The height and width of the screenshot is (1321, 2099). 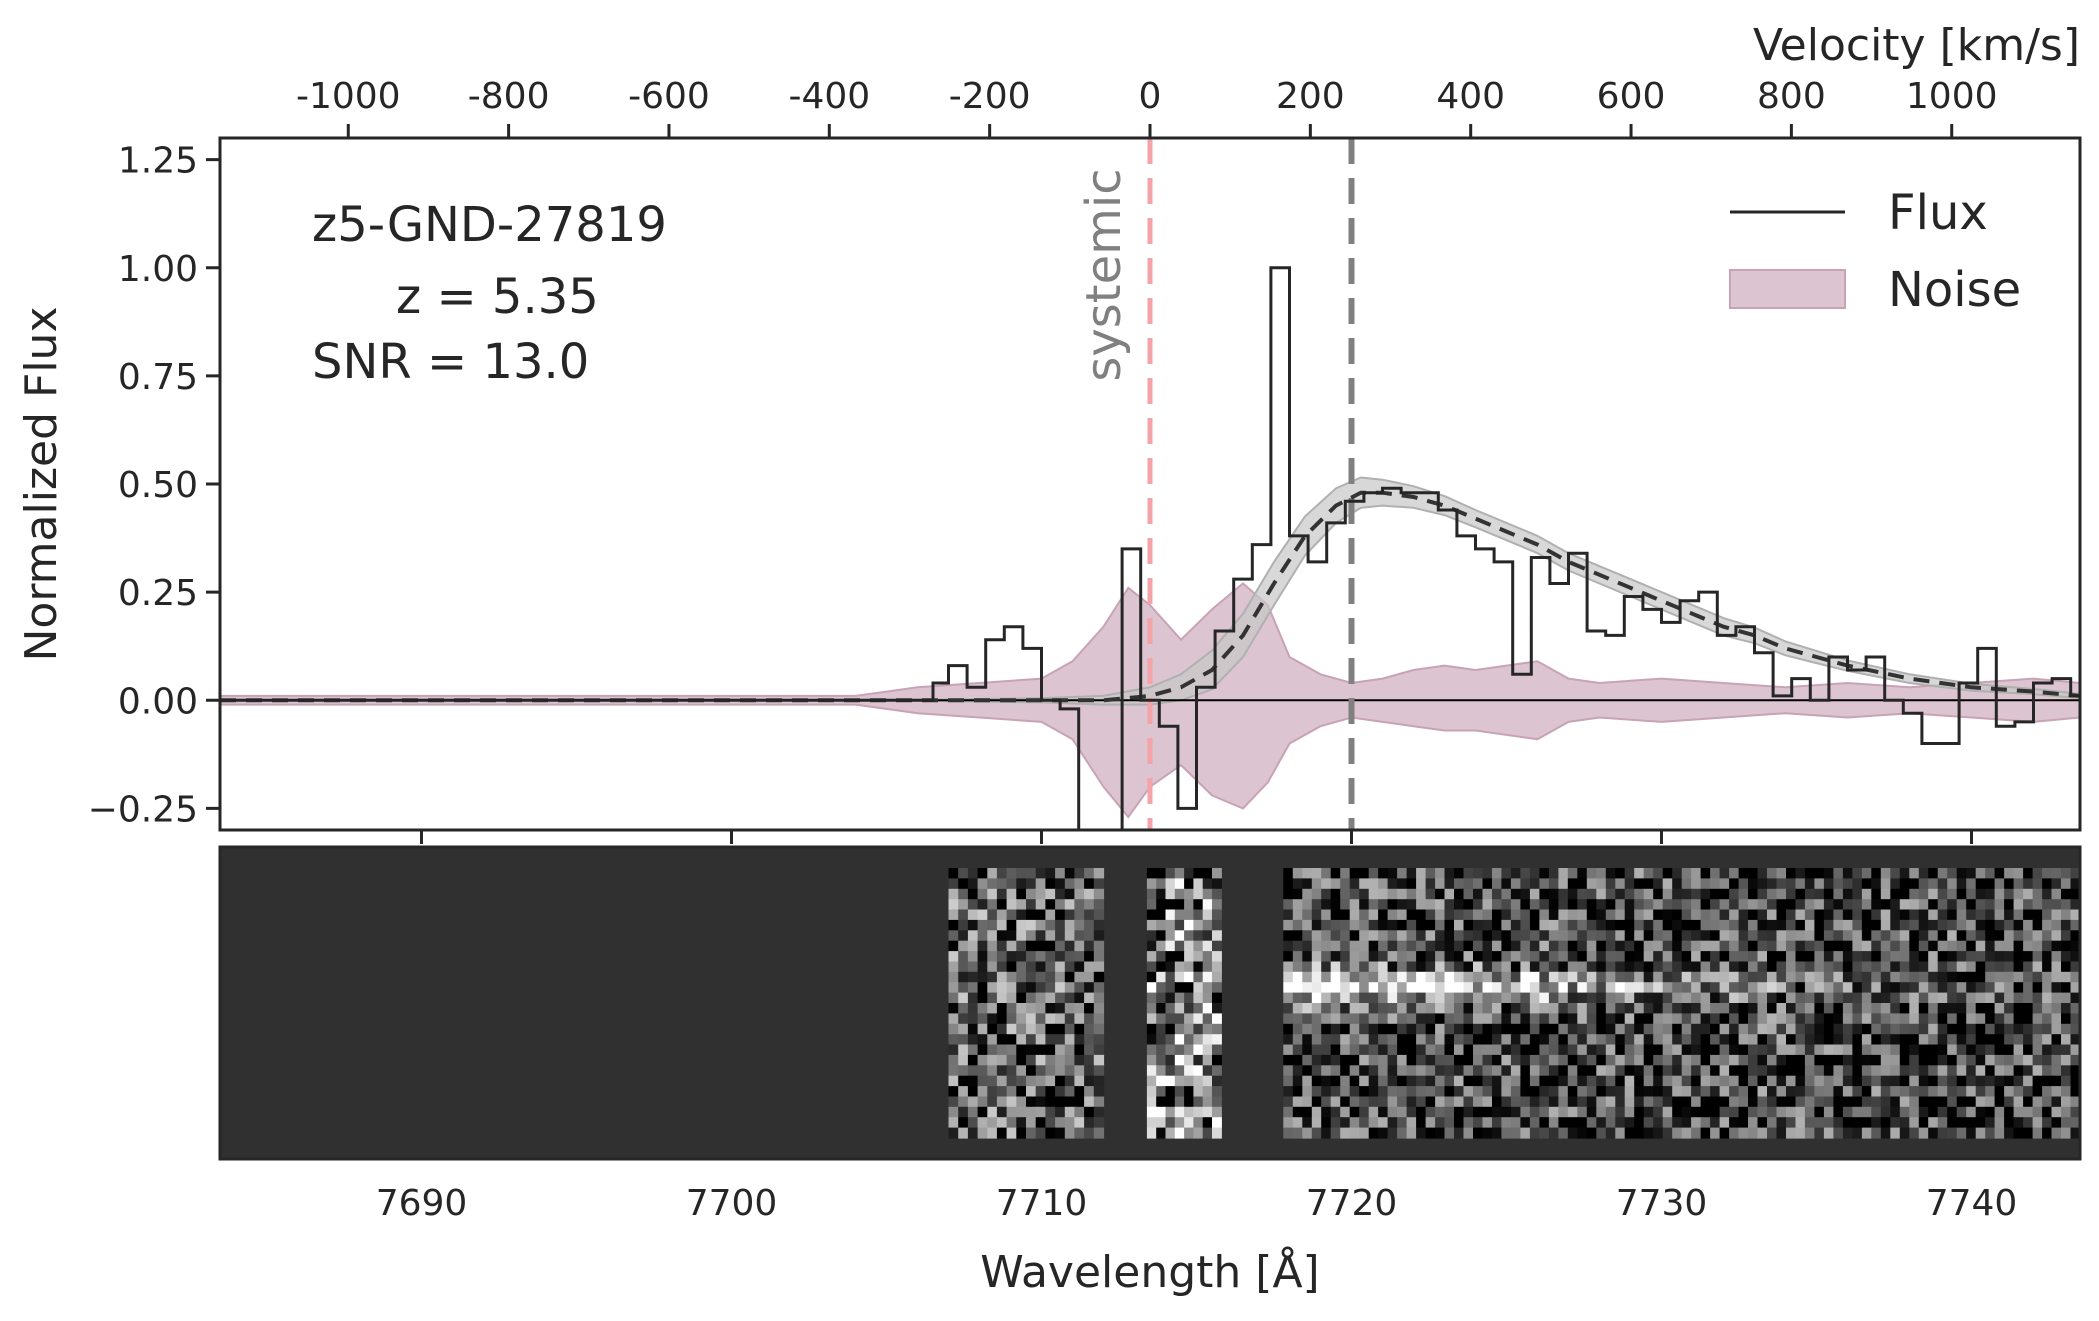 I want to click on x-tick-label: 7730, so click(x=1662, y=1203).